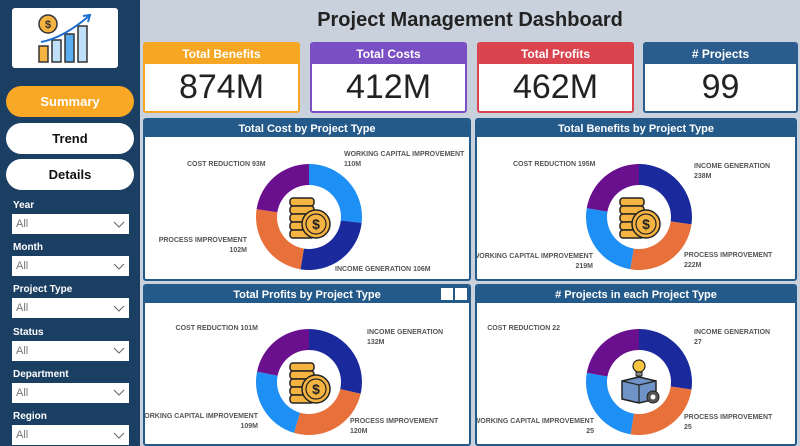 The width and height of the screenshot is (800, 446). I want to click on kpi-label: Total Profits, so click(555, 54).